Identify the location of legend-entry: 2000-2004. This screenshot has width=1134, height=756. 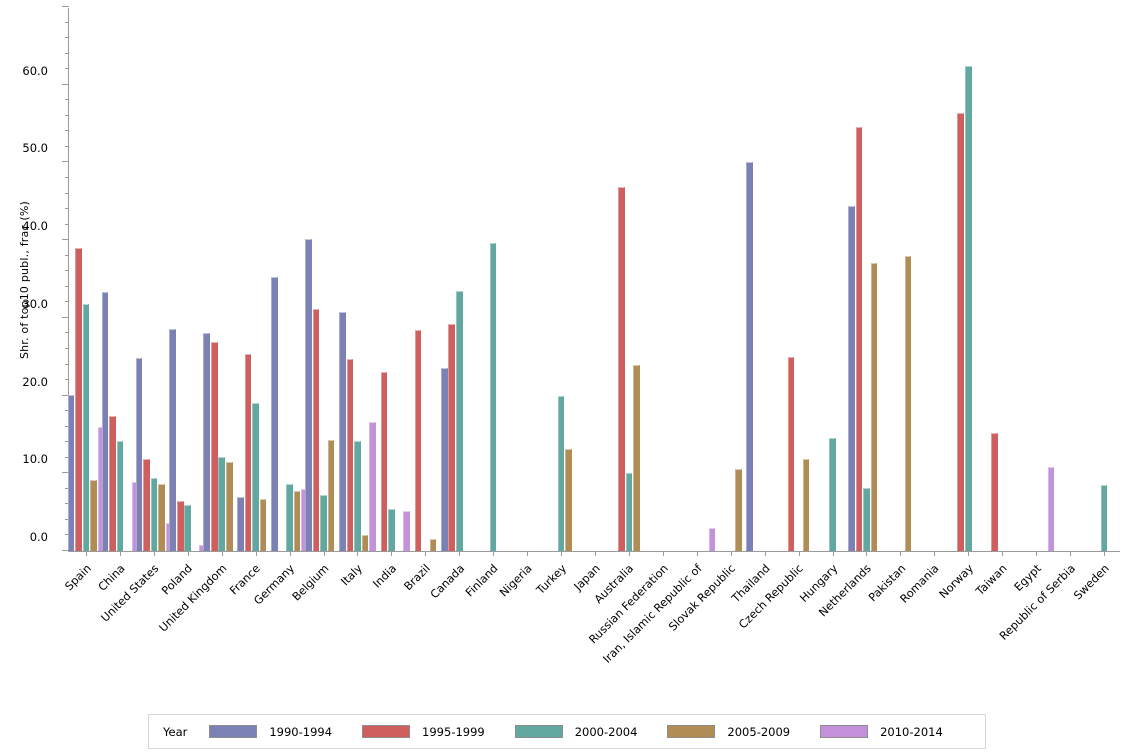
(576, 731).